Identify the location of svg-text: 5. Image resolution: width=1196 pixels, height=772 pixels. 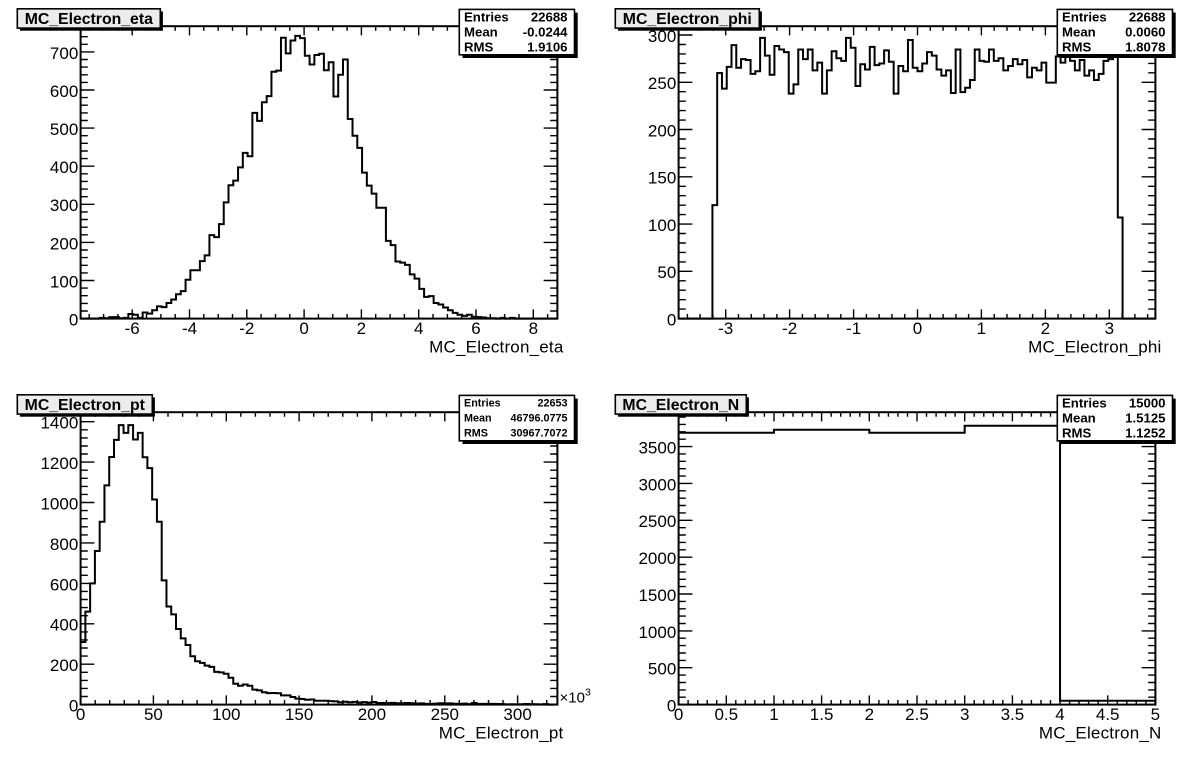
(1155, 714).